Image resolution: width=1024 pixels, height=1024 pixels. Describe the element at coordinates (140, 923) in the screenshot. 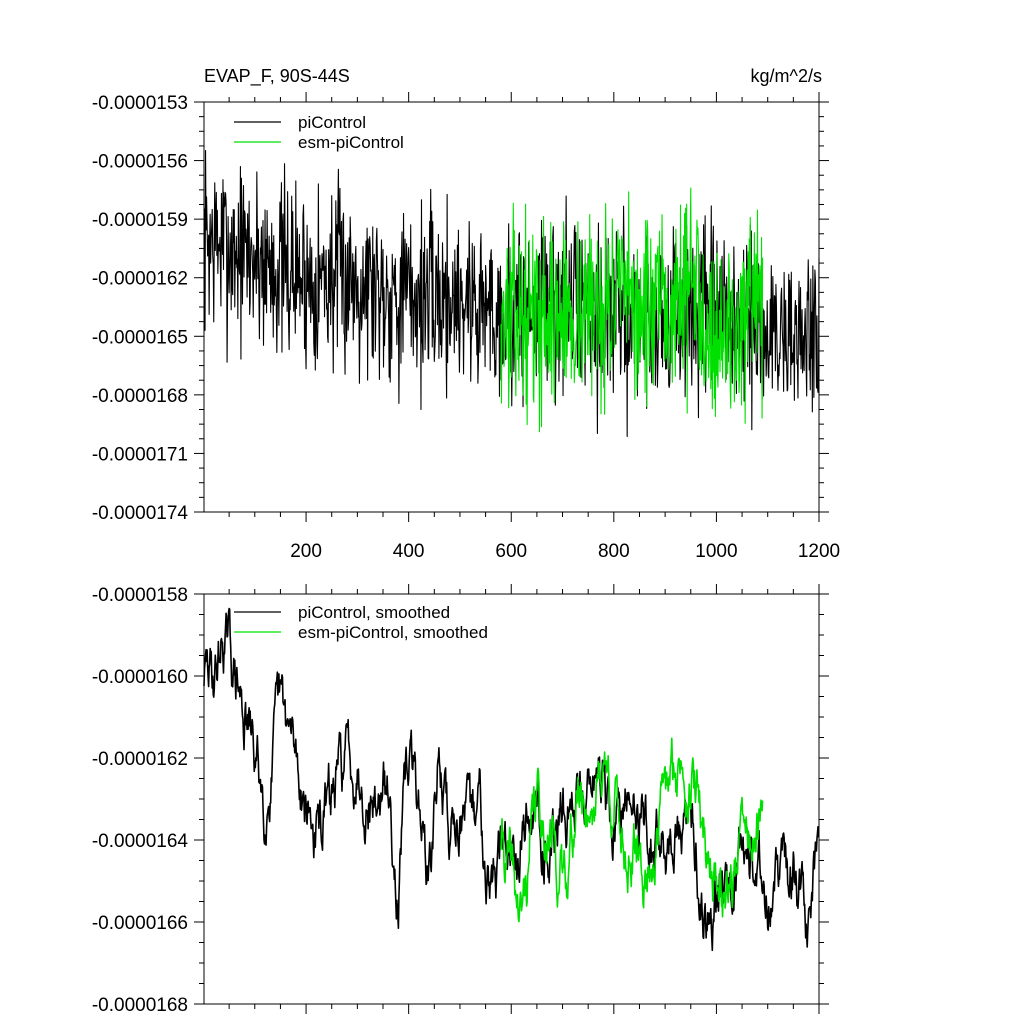

I see `bottom-y-tick-label: -0.0000166` at that location.